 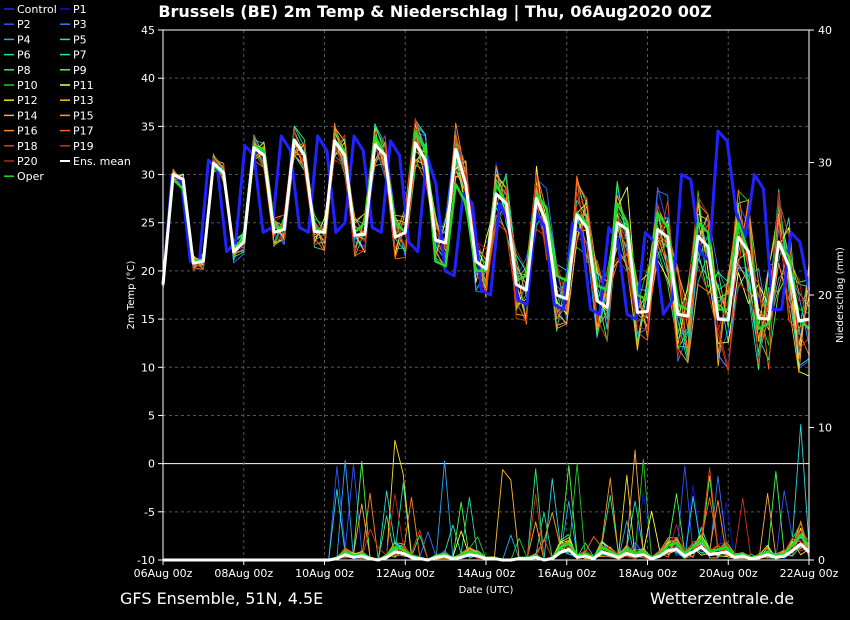 What do you see at coordinates (486, 573) in the screenshot?
I see `x-tick-label: 14Aug 00z` at bounding box center [486, 573].